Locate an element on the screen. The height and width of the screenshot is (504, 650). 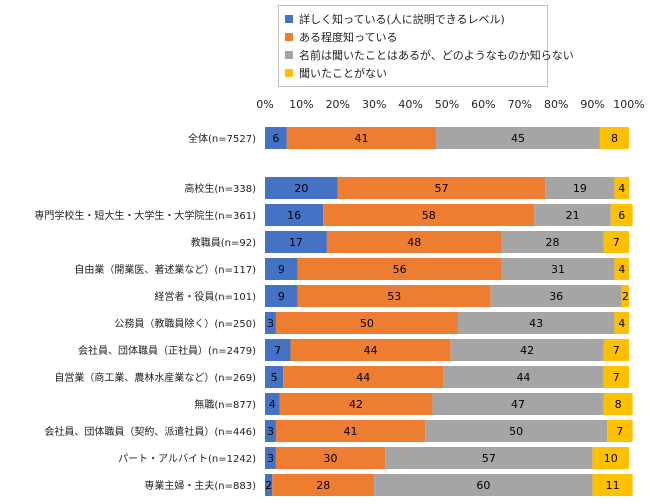
category-label: 会社員、団体職員（契約、派遣社員）(n=446) is located at coordinates (150, 431).